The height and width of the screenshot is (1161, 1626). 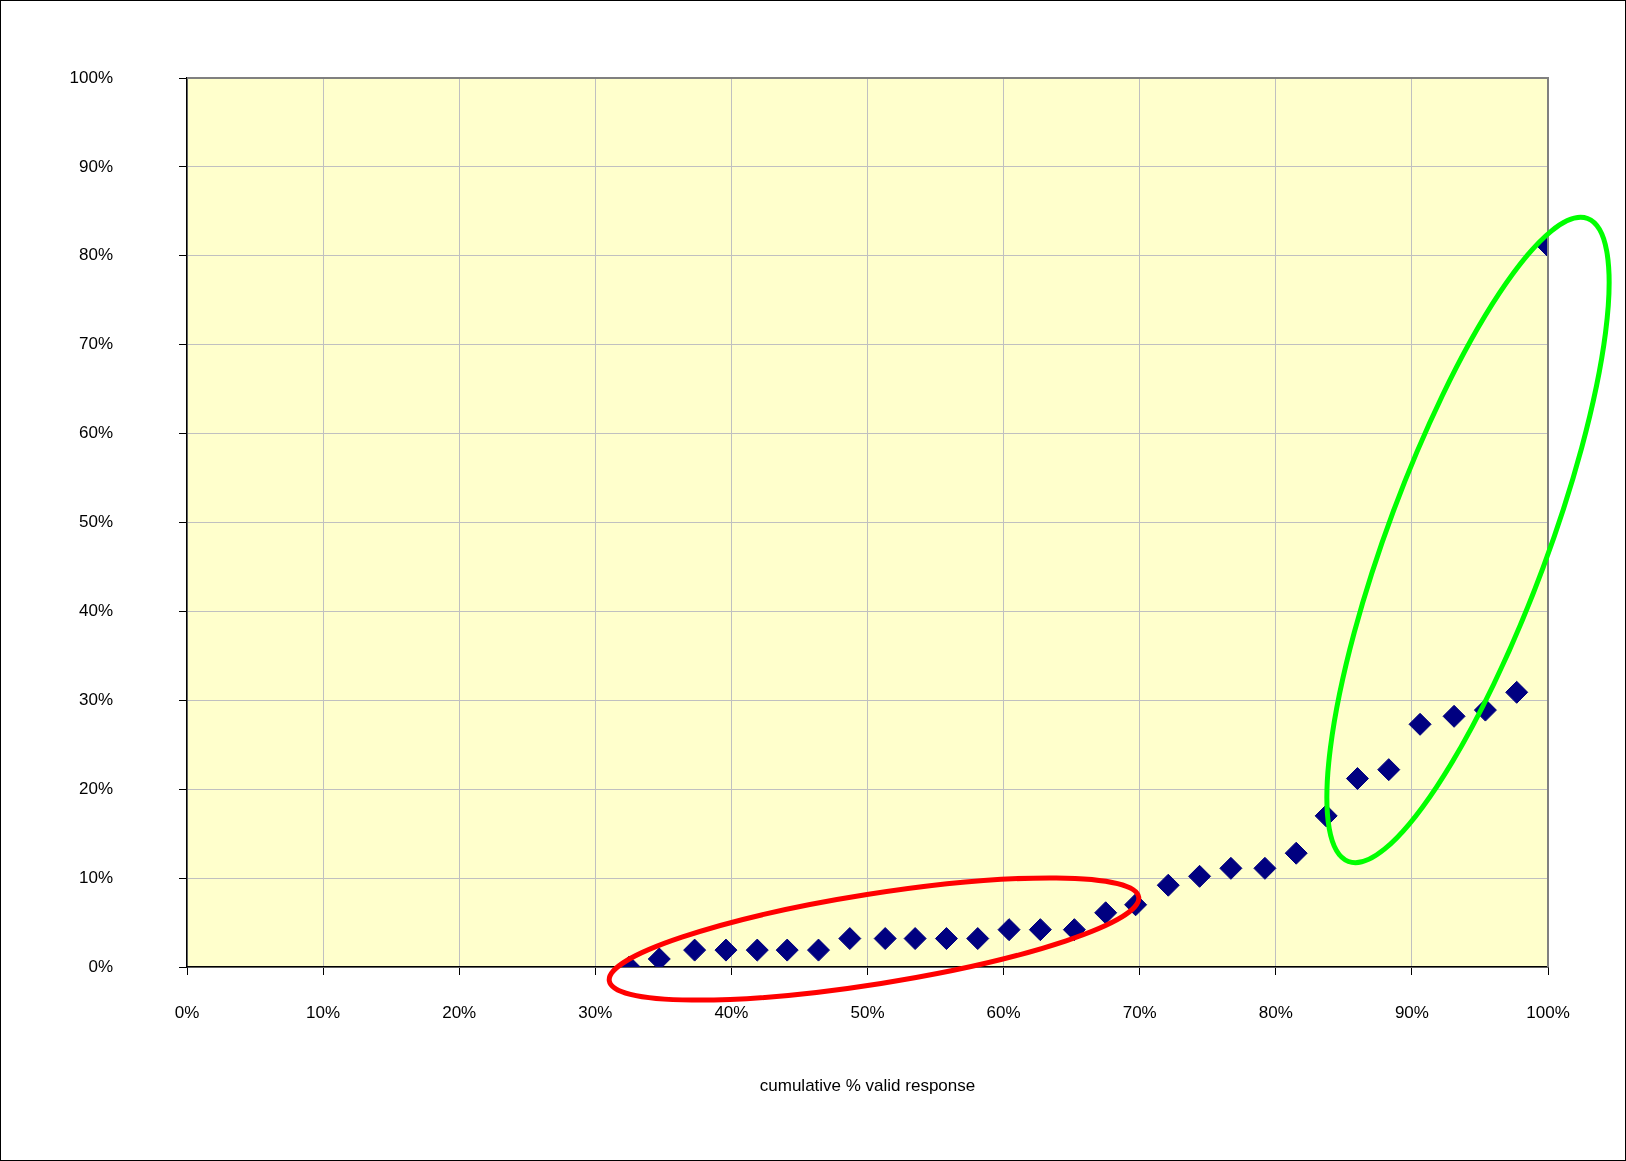 I want to click on x-tick-label: 70%, so click(x=1139, y=1012).